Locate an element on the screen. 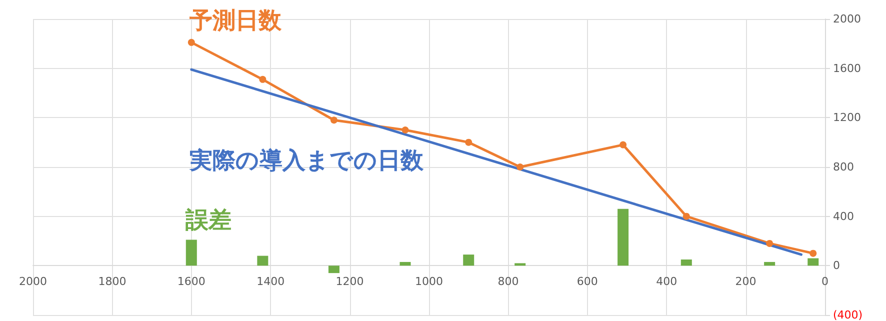 This screenshot has height=321, width=886. y-tick-label: 1200 is located at coordinates (847, 117).